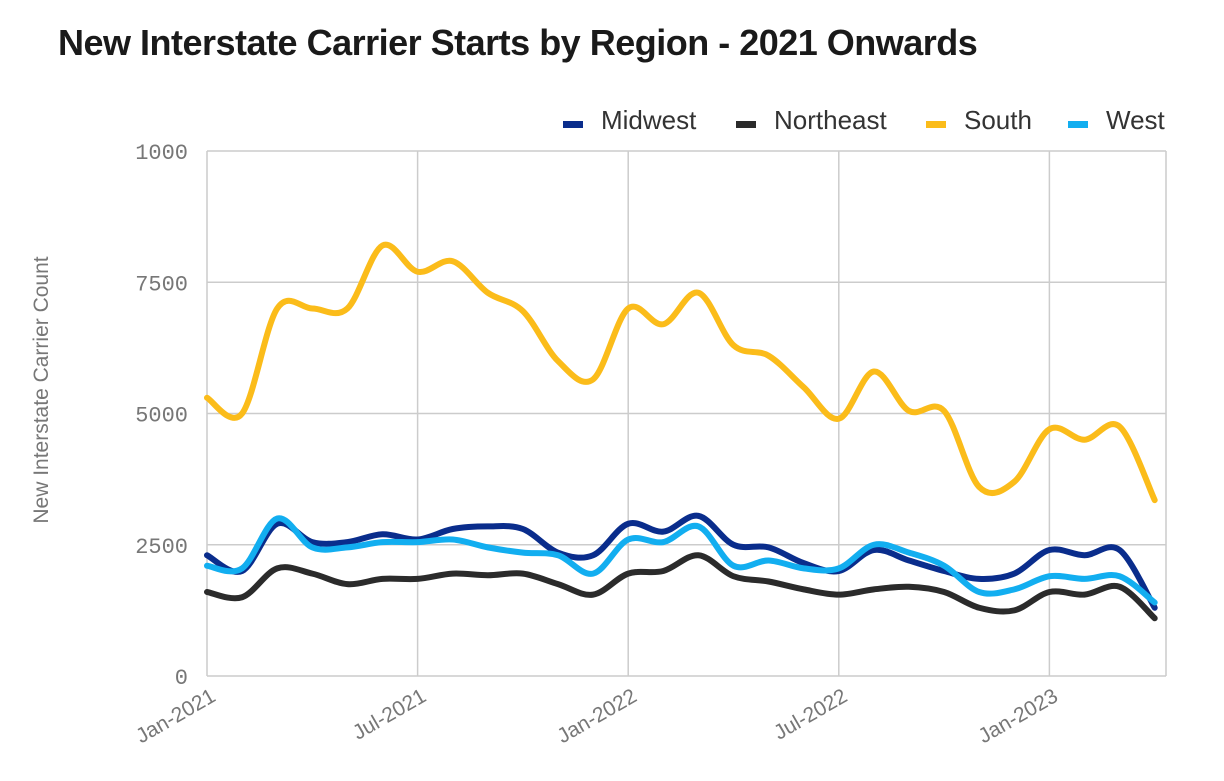 This screenshot has width=1224, height=781. What do you see at coordinates (810, 714) in the screenshot?
I see `x-tick-label: Jul-2022` at bounding box center [810, 714].